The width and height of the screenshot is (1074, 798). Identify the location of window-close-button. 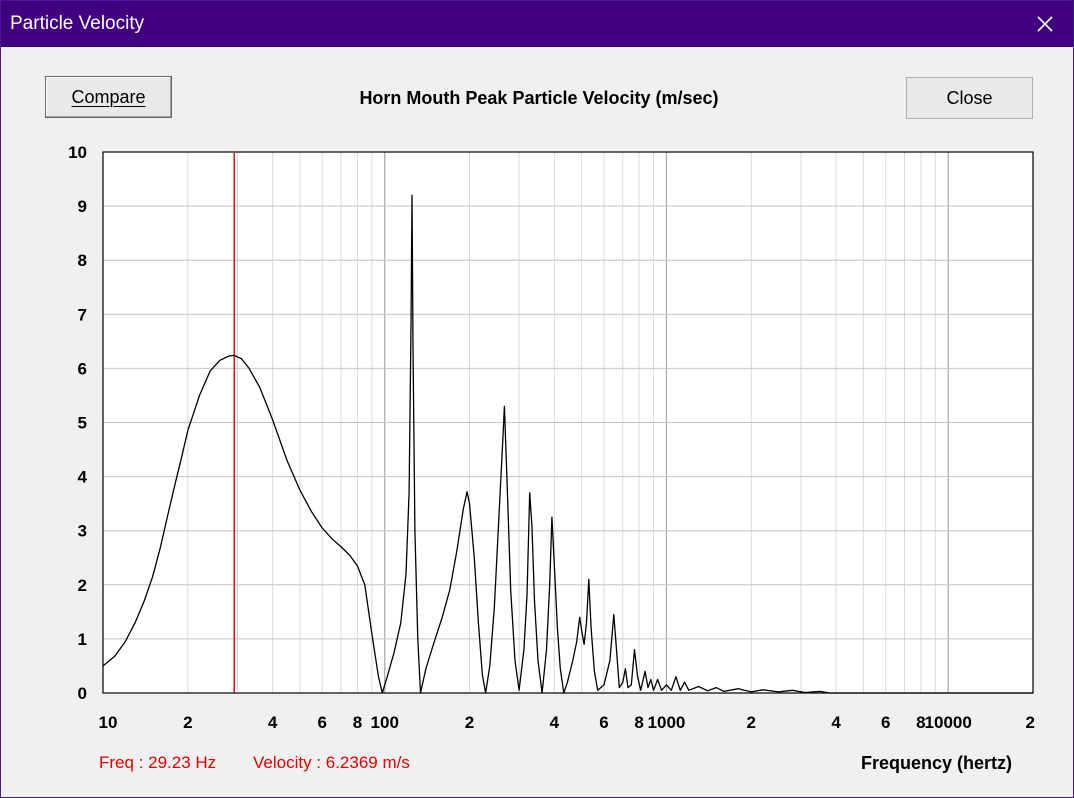
(1045, 24).